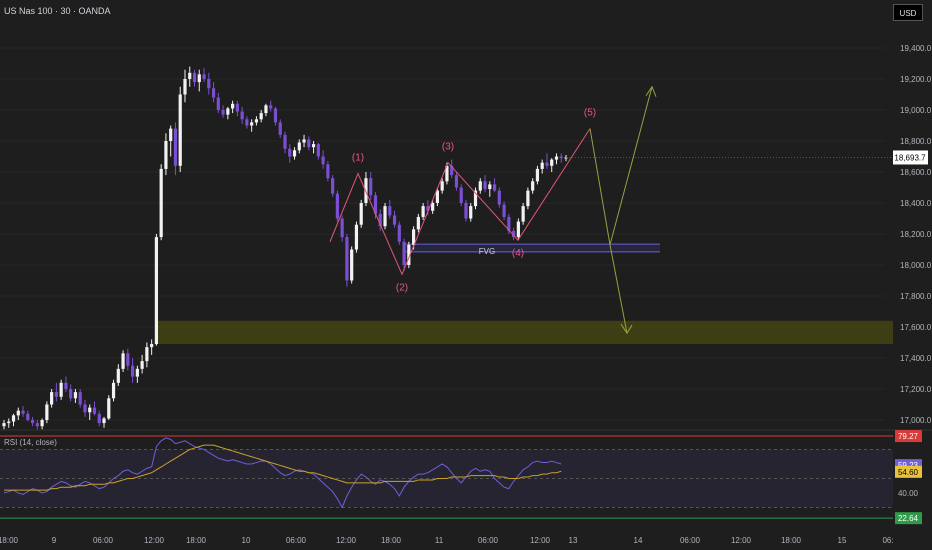  I want to click on y-tick-label: 17,200.0, so click(916, 389).